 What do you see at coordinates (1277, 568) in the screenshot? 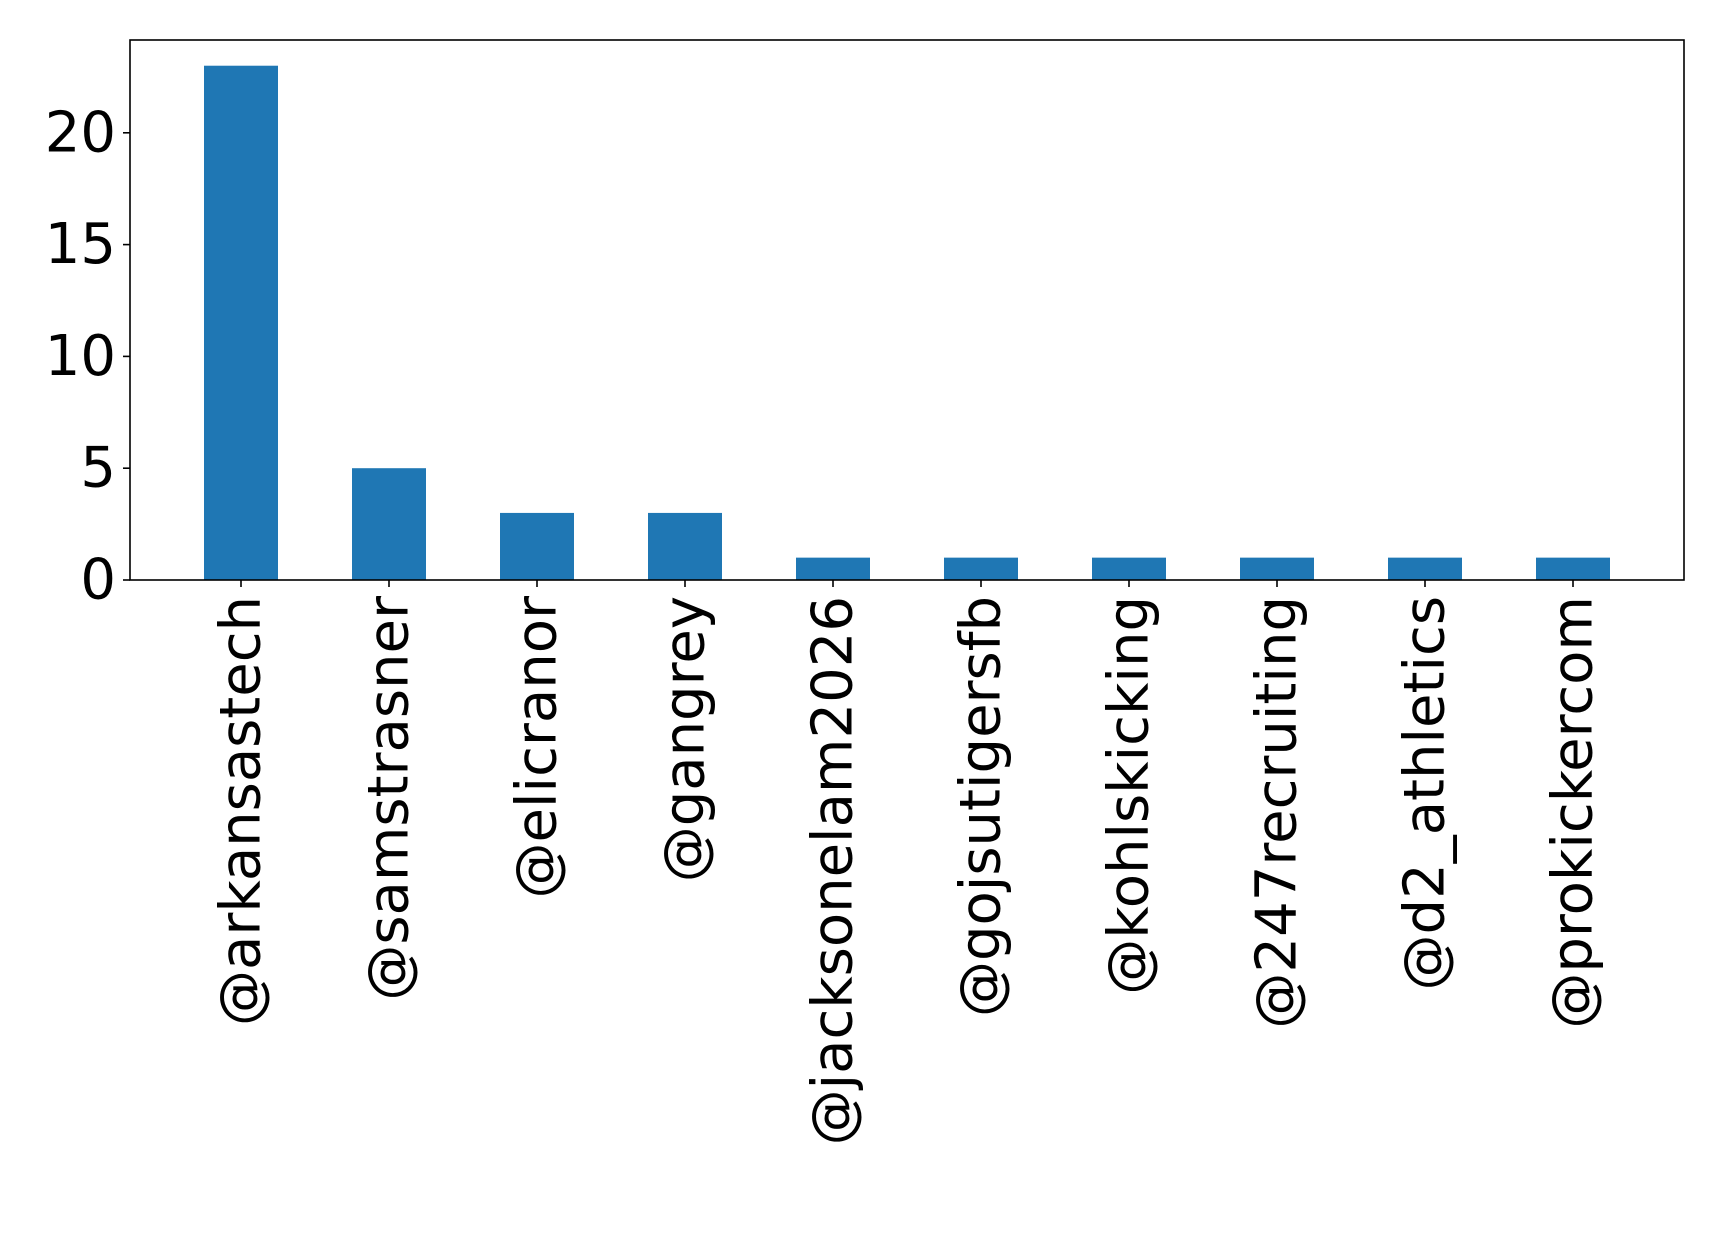
I see `bar-247recruiting` at bounding box center [1277, 568].